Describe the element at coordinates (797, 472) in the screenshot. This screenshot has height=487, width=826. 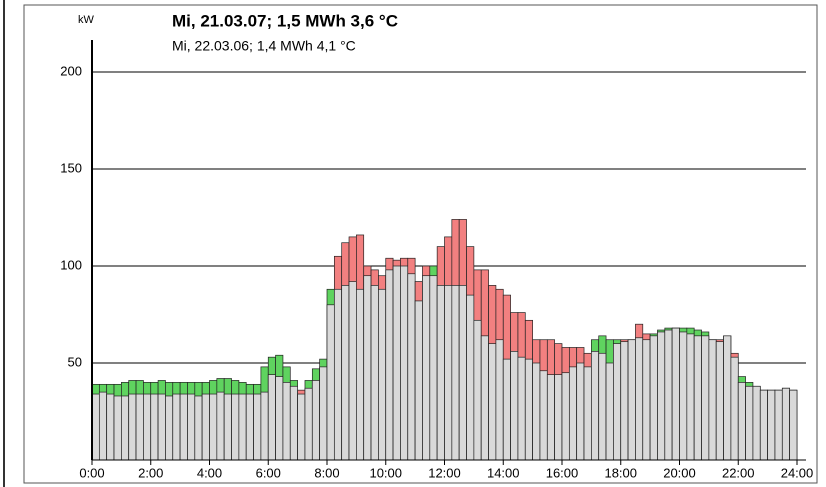
I see `x-tick-label: 24:00` at that location.